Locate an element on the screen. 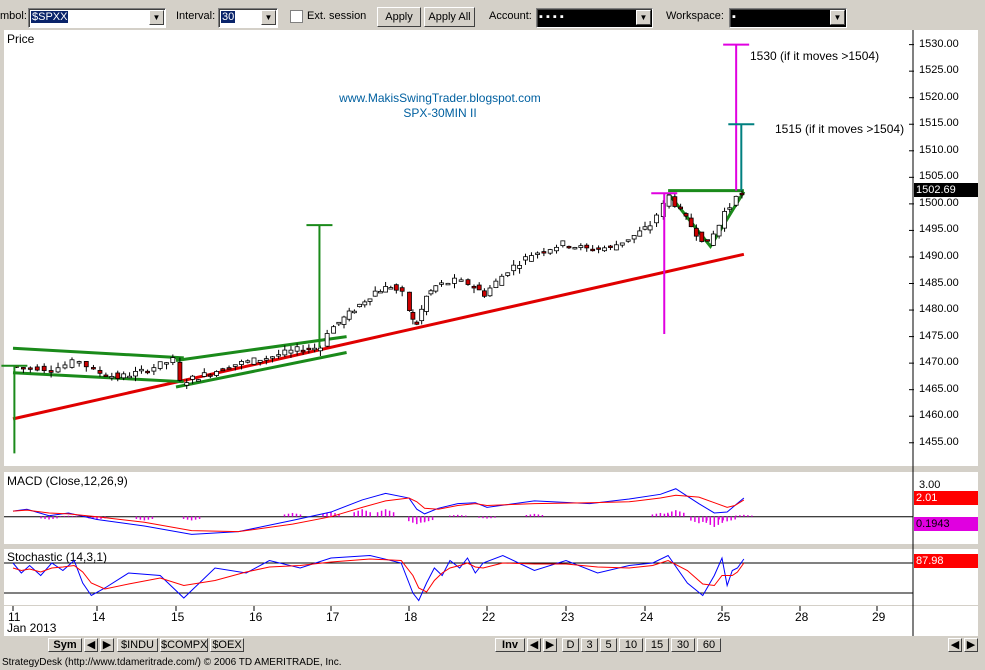 This screenshot has width=985, height=670. last-price-tag: 1502.69 is located at coordinates (946, 189).